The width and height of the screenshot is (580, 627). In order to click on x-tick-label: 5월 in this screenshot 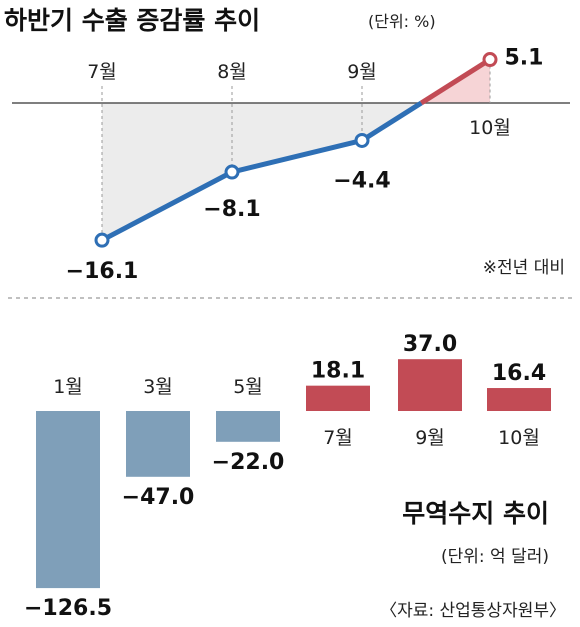, I will do `click(248, 387)`.